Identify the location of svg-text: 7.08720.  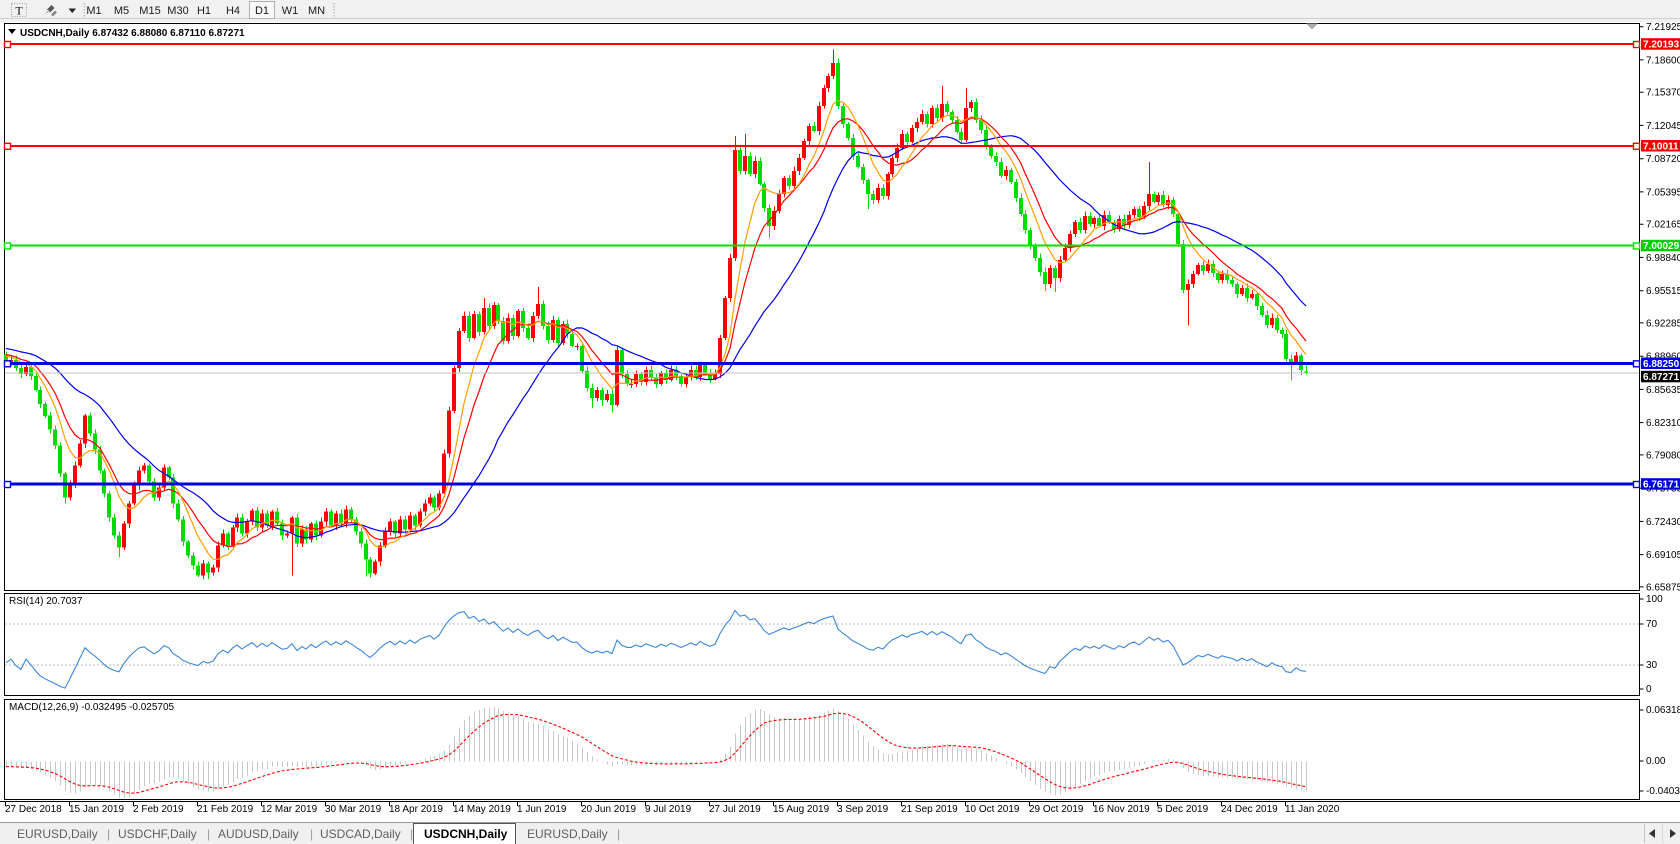
(1663, 159).